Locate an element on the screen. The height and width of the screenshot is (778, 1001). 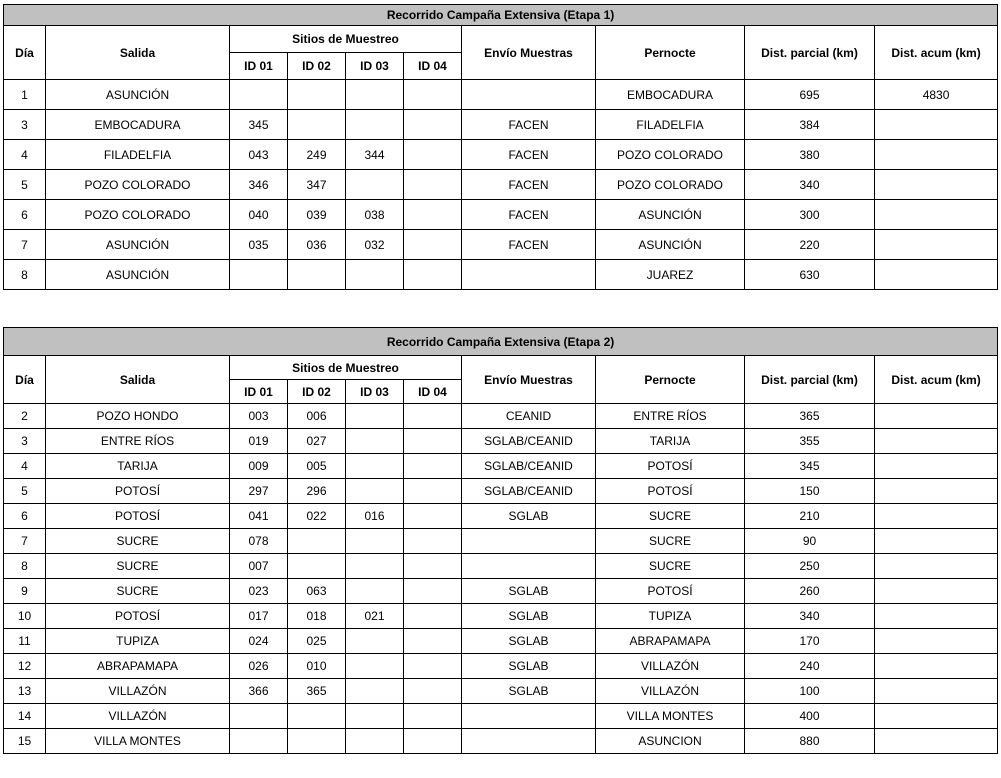
cell-dia: 1 is located at coordinates (24, 94).